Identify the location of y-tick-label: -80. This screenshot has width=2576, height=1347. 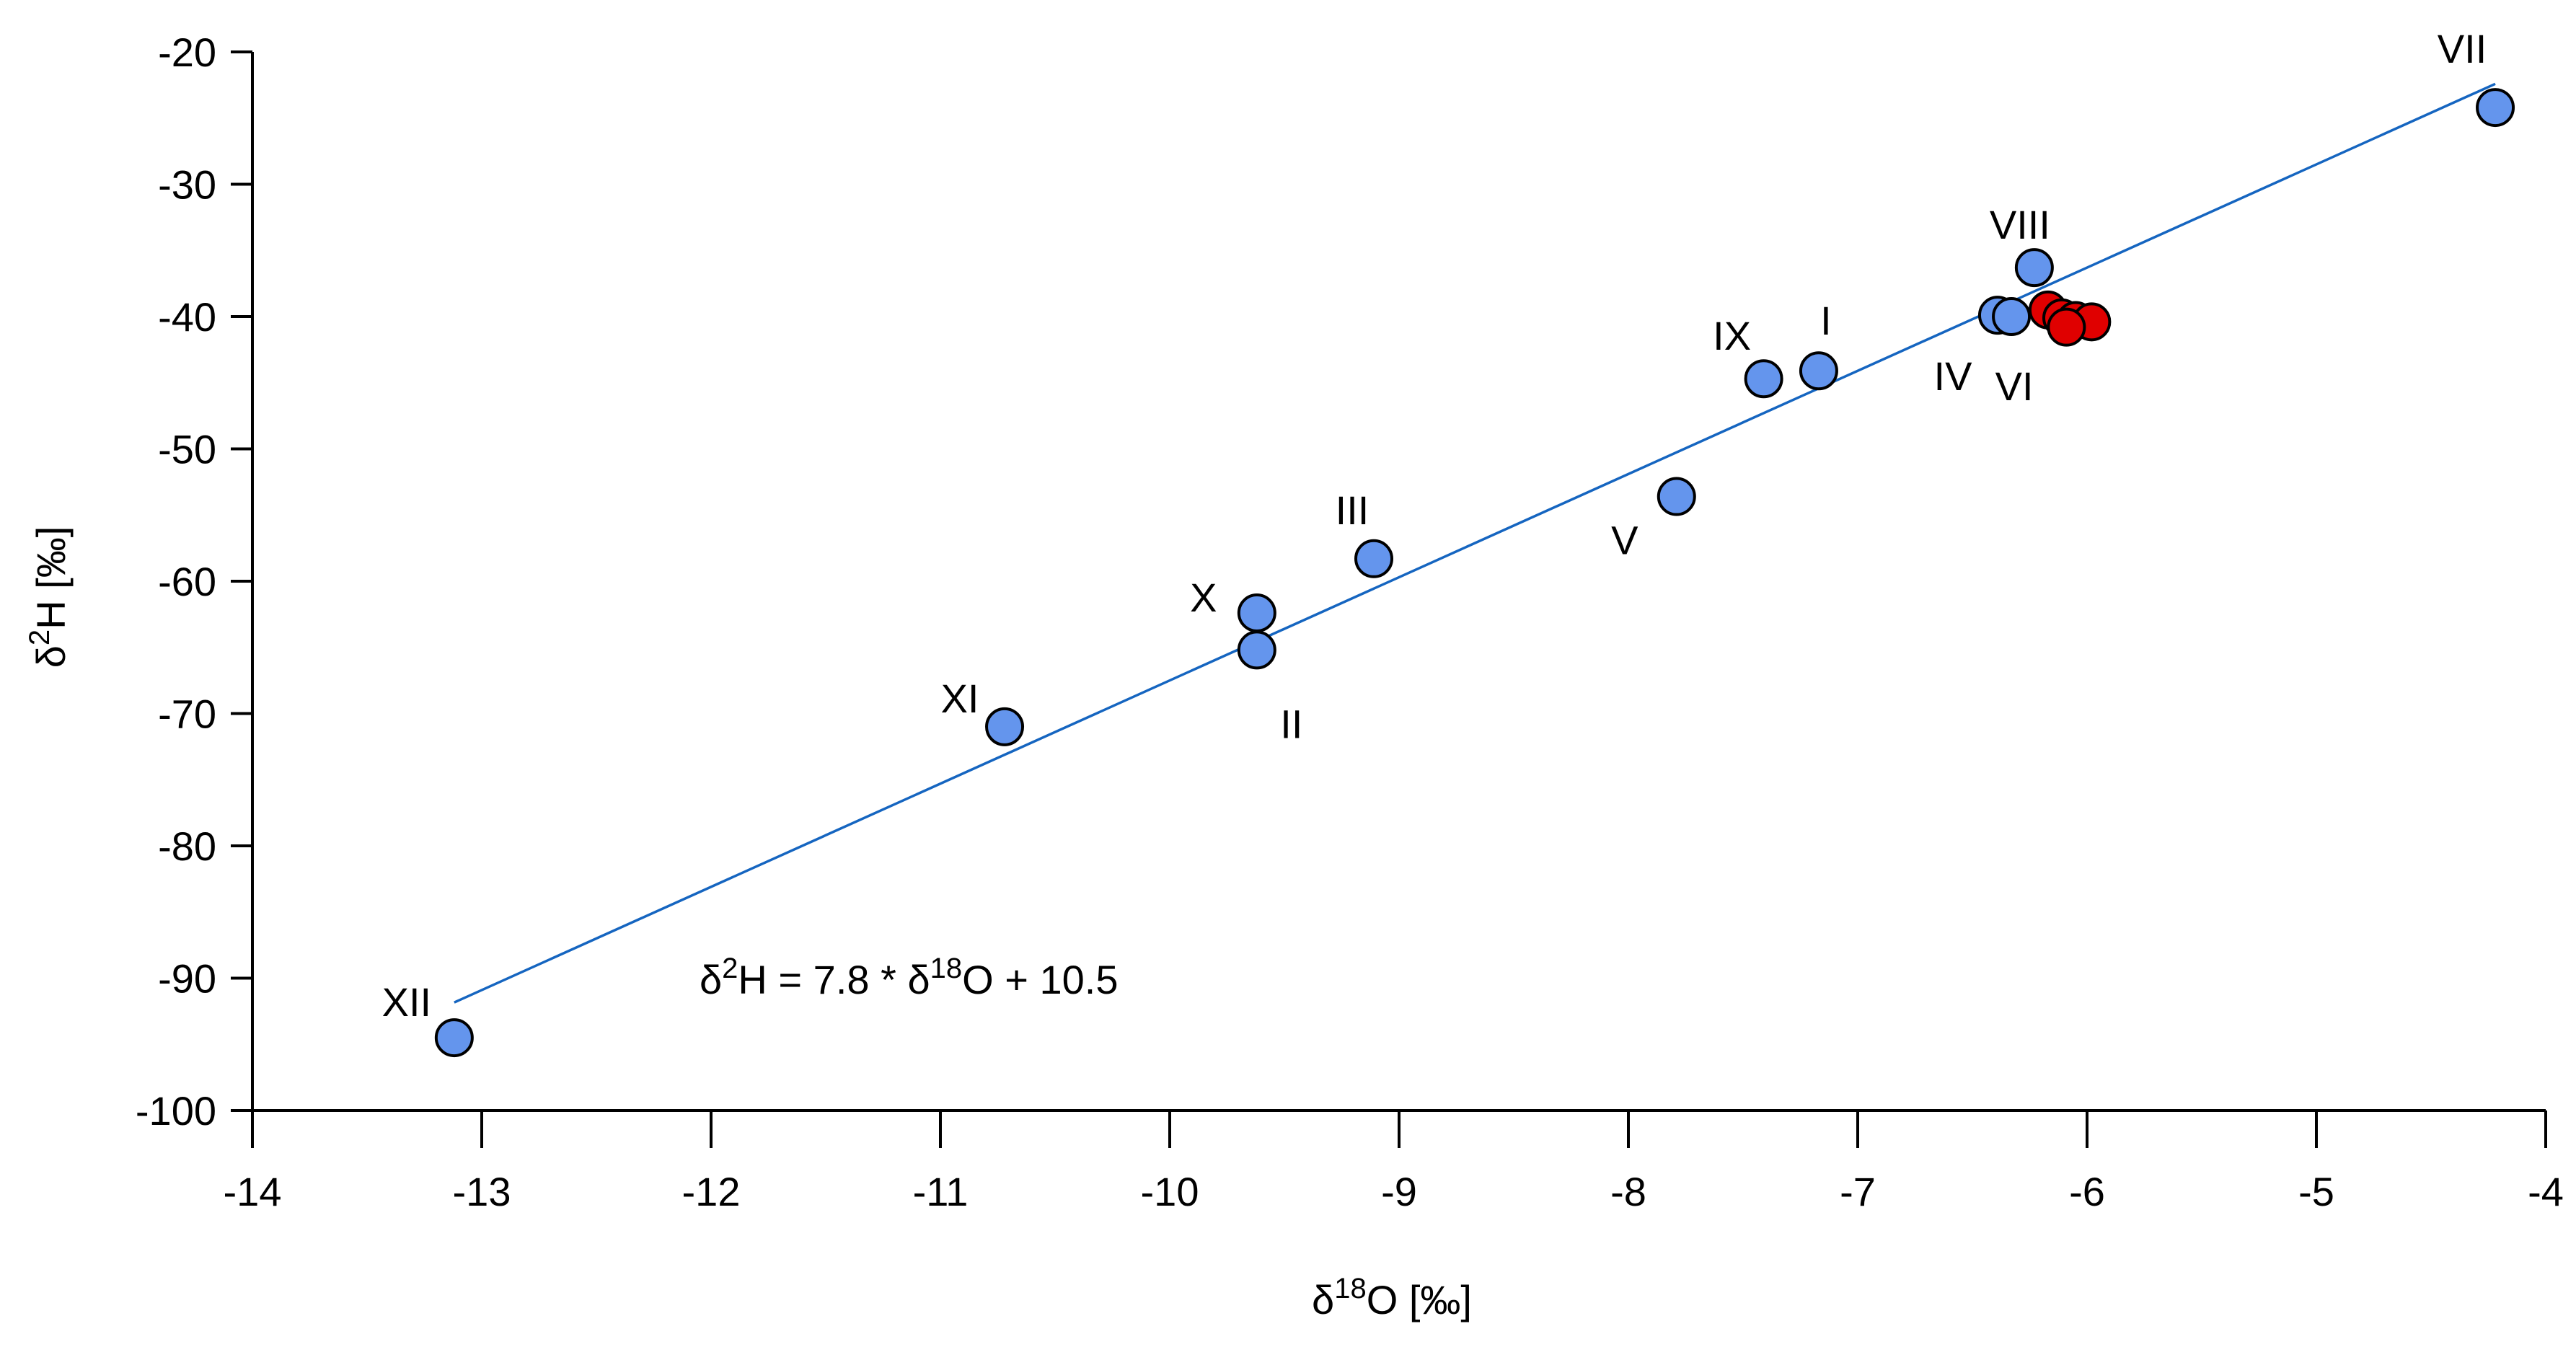
(187, 846).